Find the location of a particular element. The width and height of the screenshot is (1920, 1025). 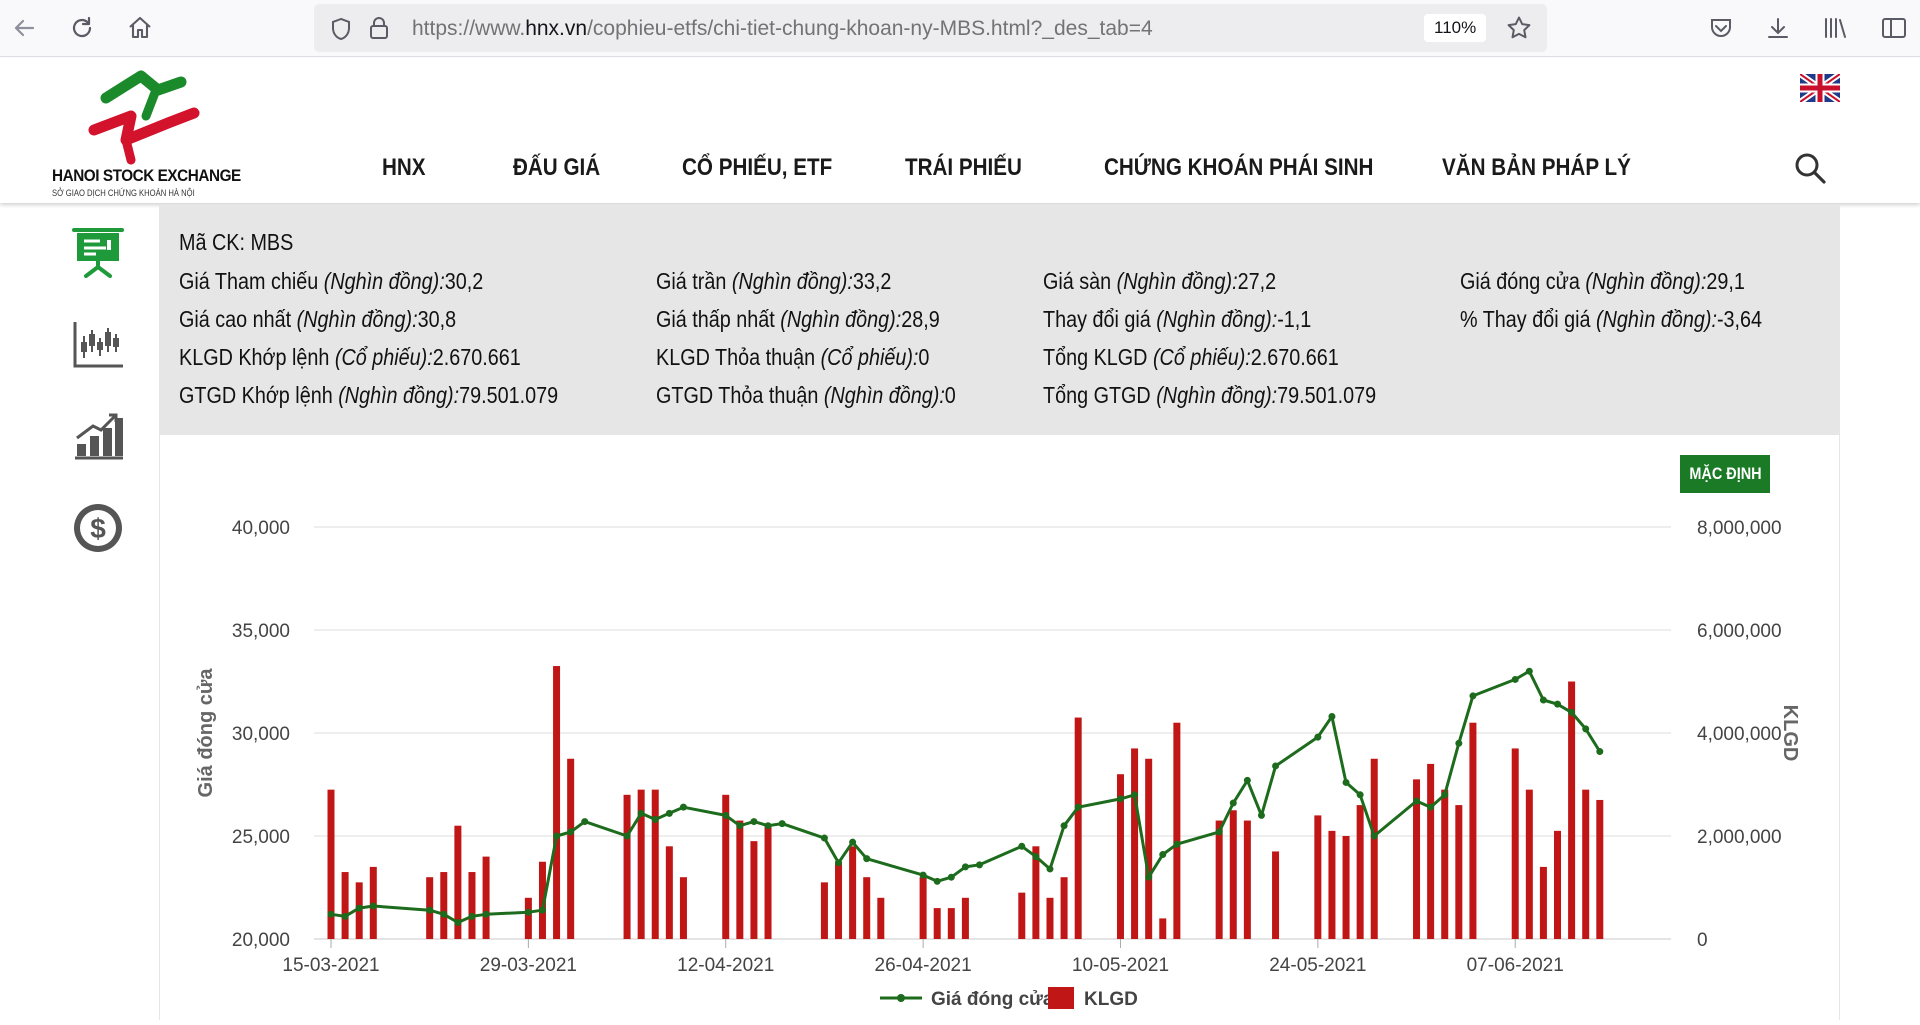

info-label: Giá sàn is located at coordinates (1077, 281).